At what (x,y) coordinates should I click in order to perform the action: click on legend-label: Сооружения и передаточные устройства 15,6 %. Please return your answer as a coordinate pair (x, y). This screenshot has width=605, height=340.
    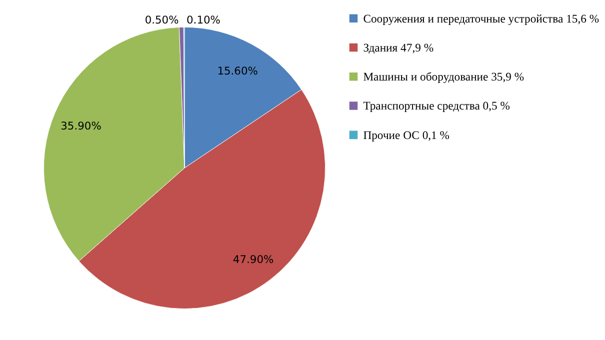
    Looking at the image, I should click on (481, 19).